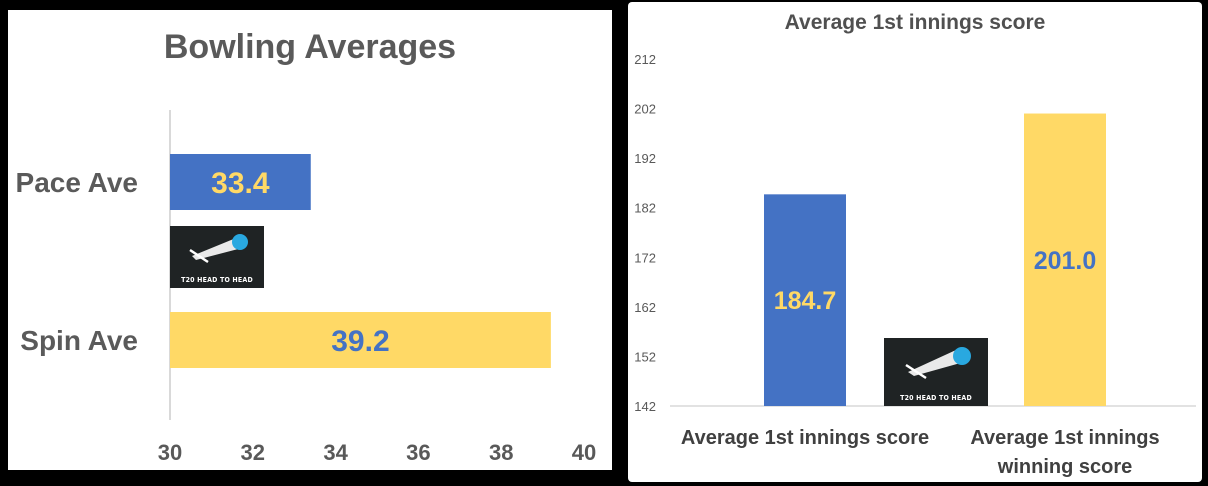 The image size is (1208, 486). I want to click on x-tick-label: 34, so click(335, 452).